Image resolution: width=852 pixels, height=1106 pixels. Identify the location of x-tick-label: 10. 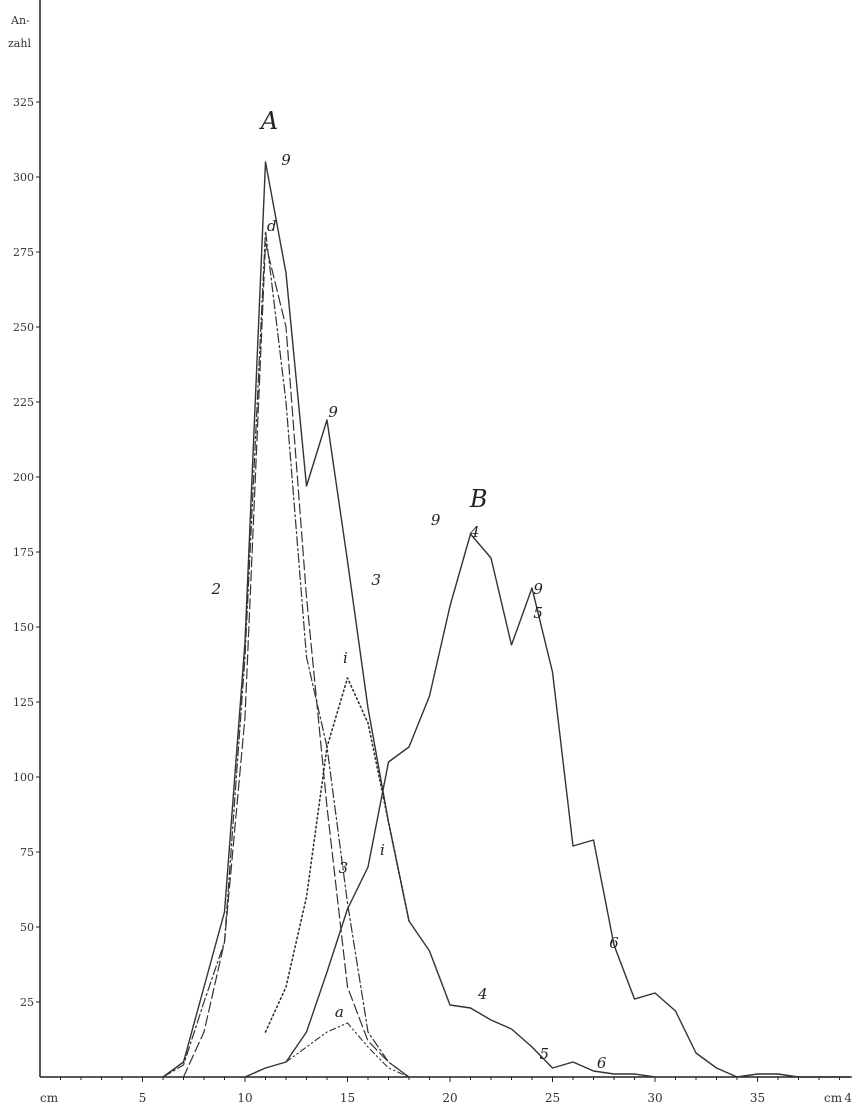
(244, 1098).